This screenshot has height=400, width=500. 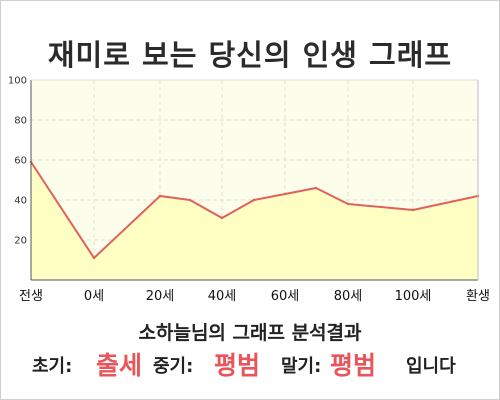 What do you see at coordinates (237, 365) in the screenshot?
I see `mid-value: 평범` at bounding box center [237, 365].